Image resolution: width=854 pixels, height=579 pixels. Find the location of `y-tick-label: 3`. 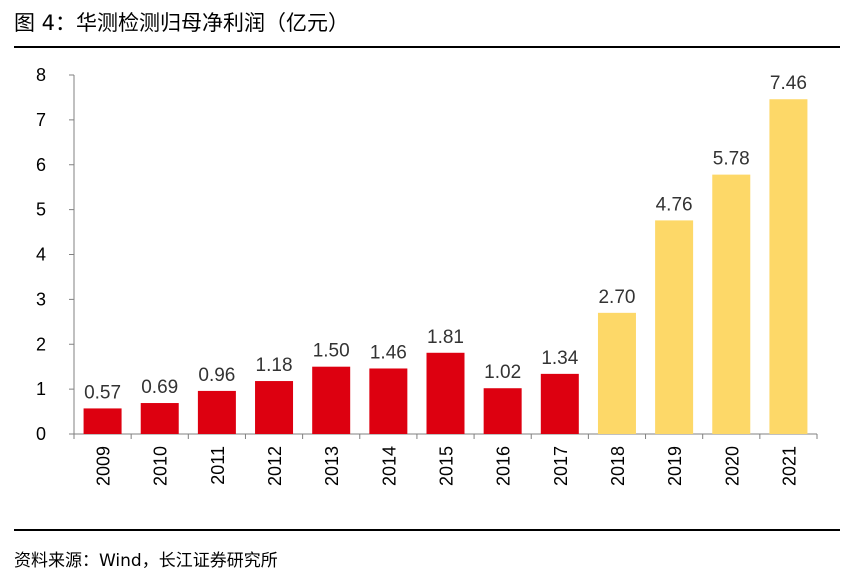

y-tick-label: 3 is located at coordinates (41, 299).